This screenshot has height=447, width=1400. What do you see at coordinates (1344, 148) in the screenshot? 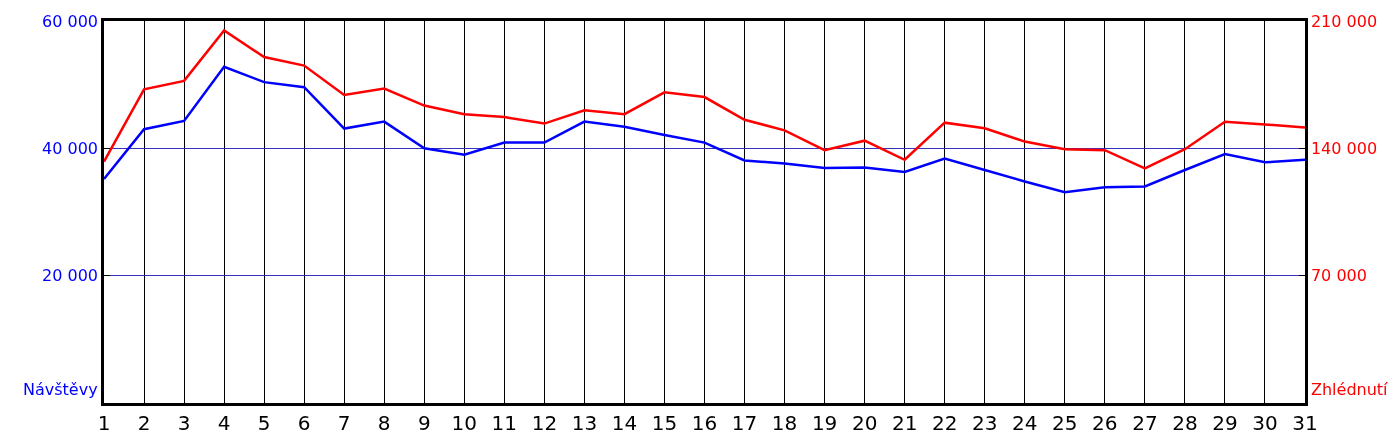
I see `y2-tick-label: 140 000` at bounding box center [1344, 148].